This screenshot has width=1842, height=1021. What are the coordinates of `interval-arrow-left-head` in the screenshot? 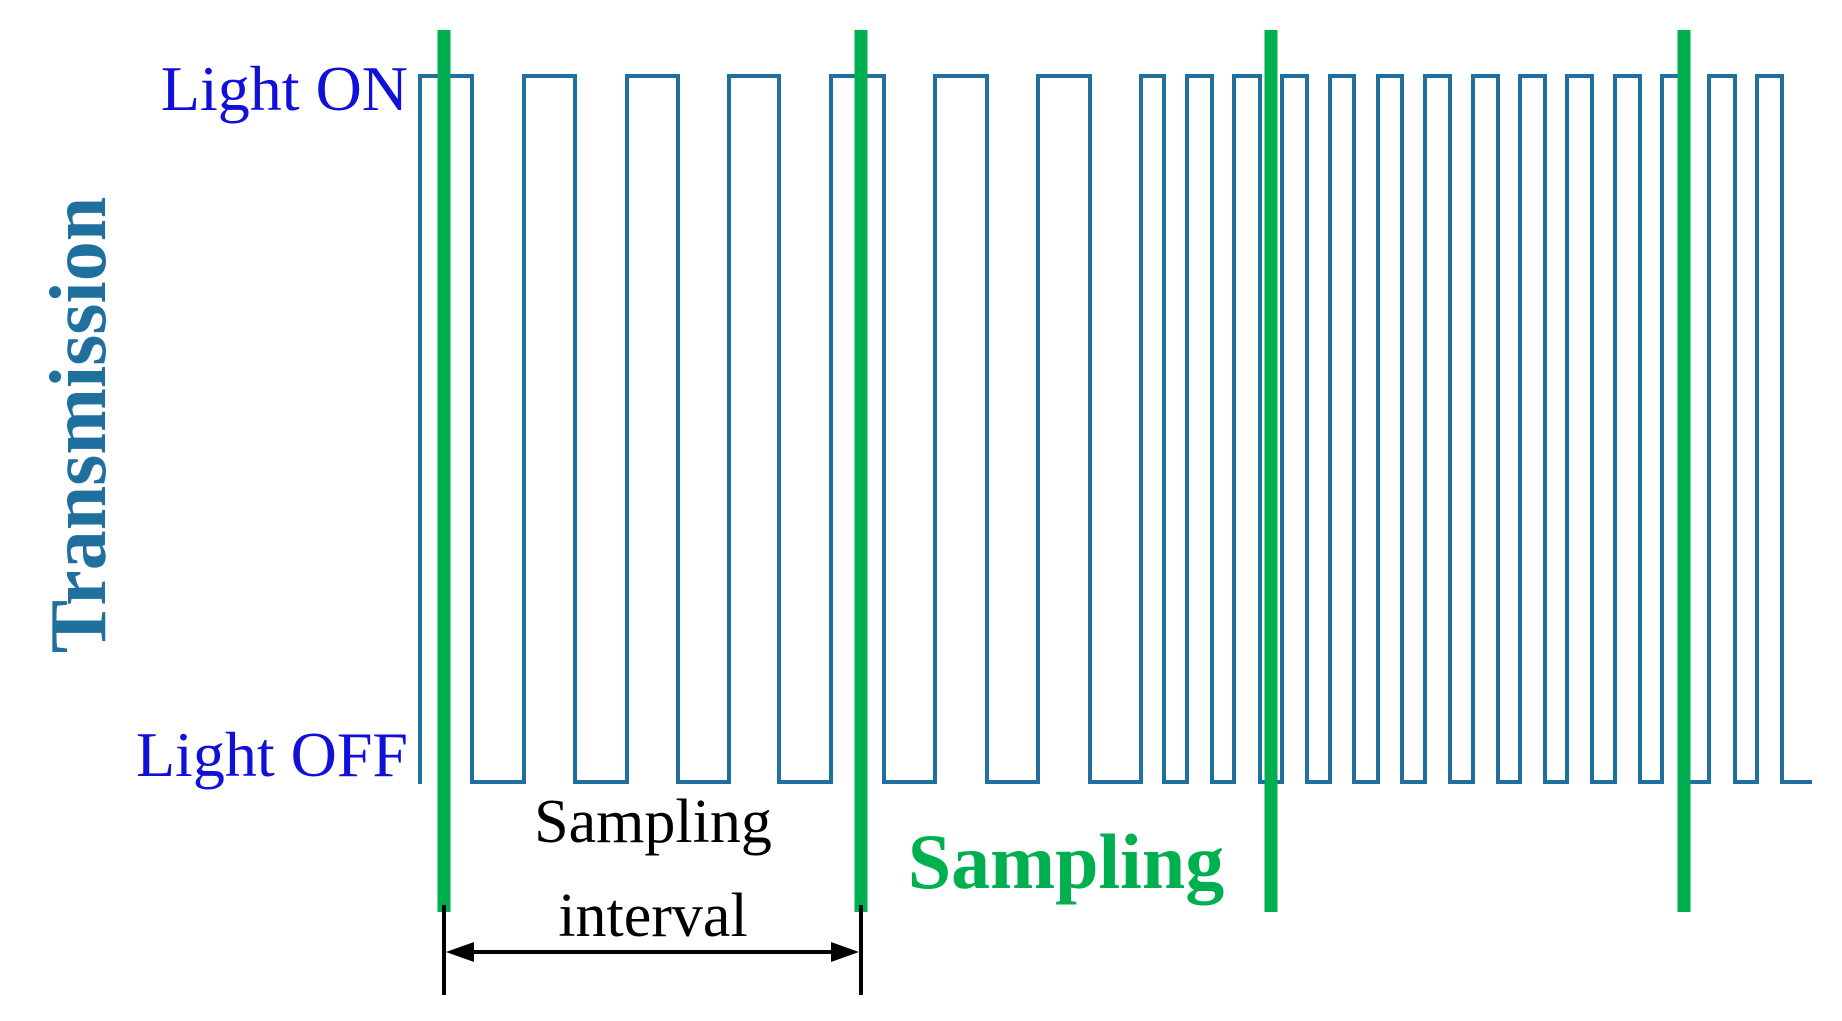 It's located at (460, 952).